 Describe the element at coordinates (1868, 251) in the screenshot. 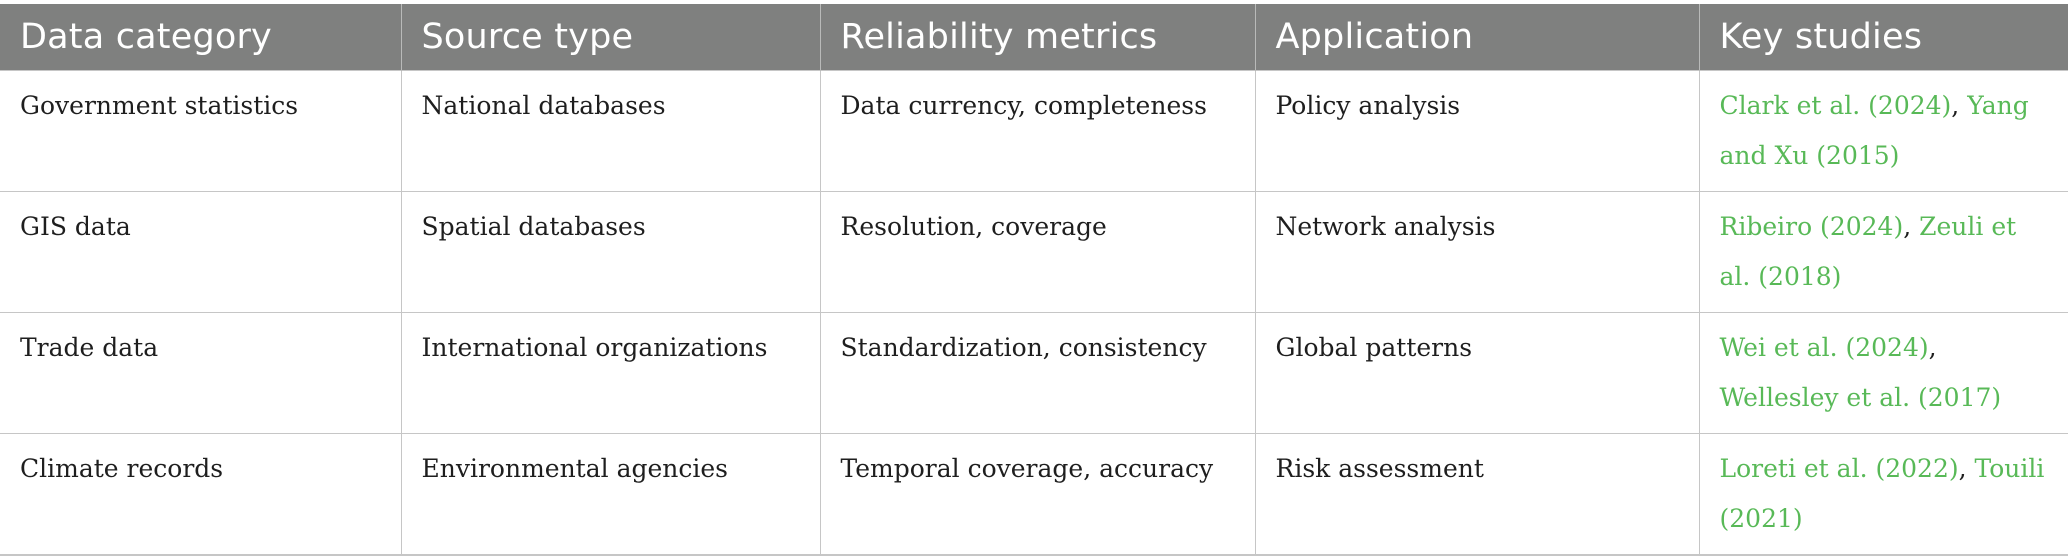

I see `citation-link: Zeuli et al. (2018)` at that location.